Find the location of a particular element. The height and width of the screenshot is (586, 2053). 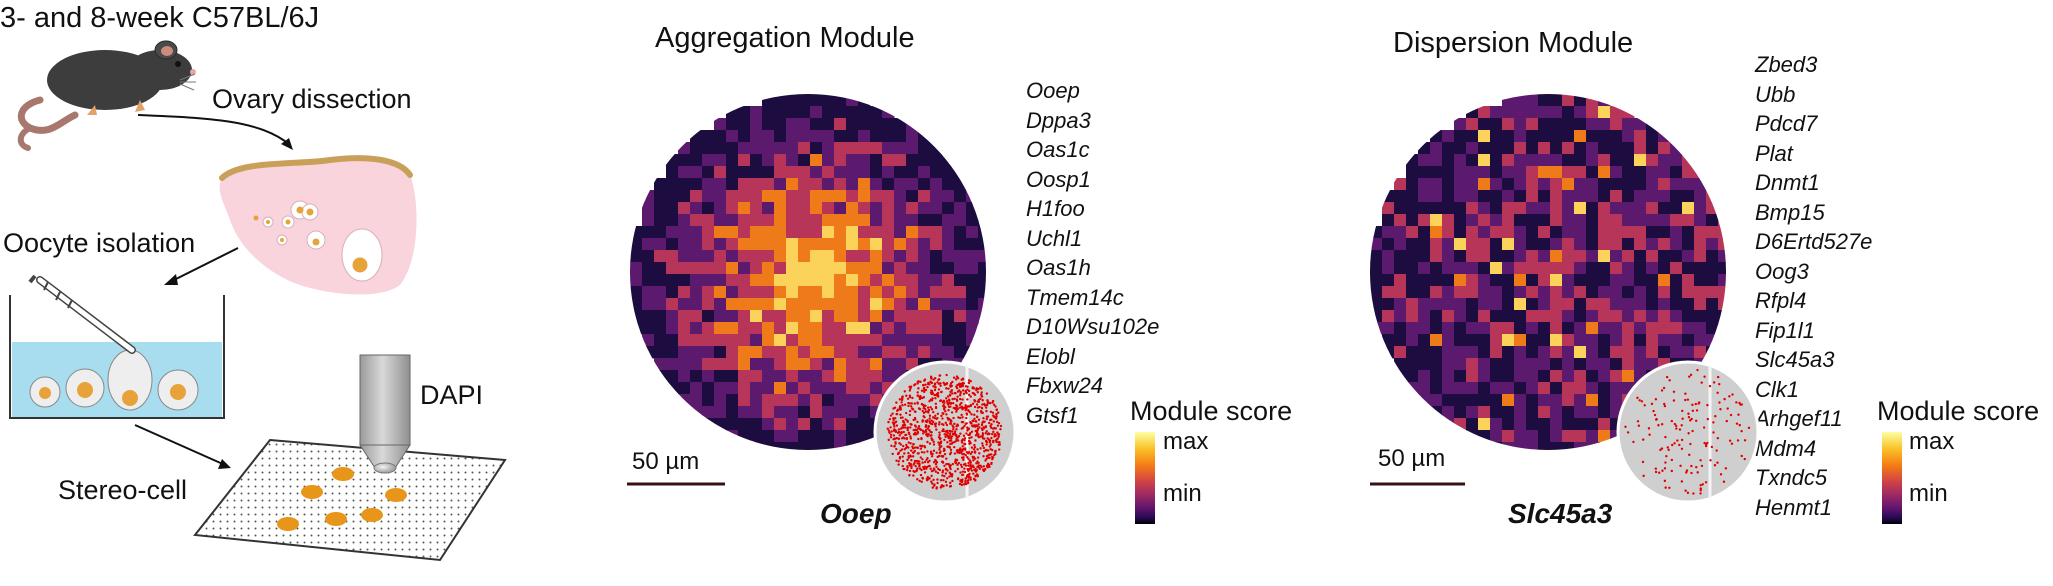

gene-item: Gtsf1 is located at coordinates (1052, 415).